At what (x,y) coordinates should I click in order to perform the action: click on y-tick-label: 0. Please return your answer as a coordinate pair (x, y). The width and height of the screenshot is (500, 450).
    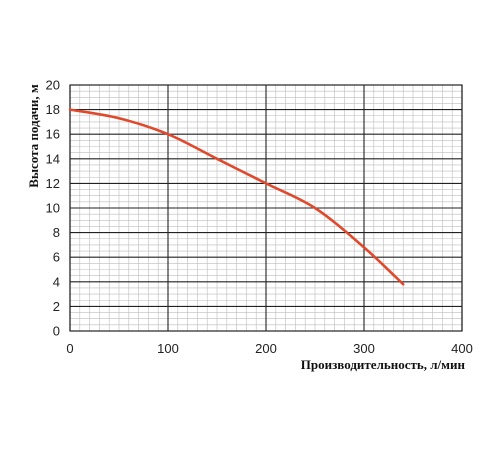
    Looking at the image, I should click on (56, 331).